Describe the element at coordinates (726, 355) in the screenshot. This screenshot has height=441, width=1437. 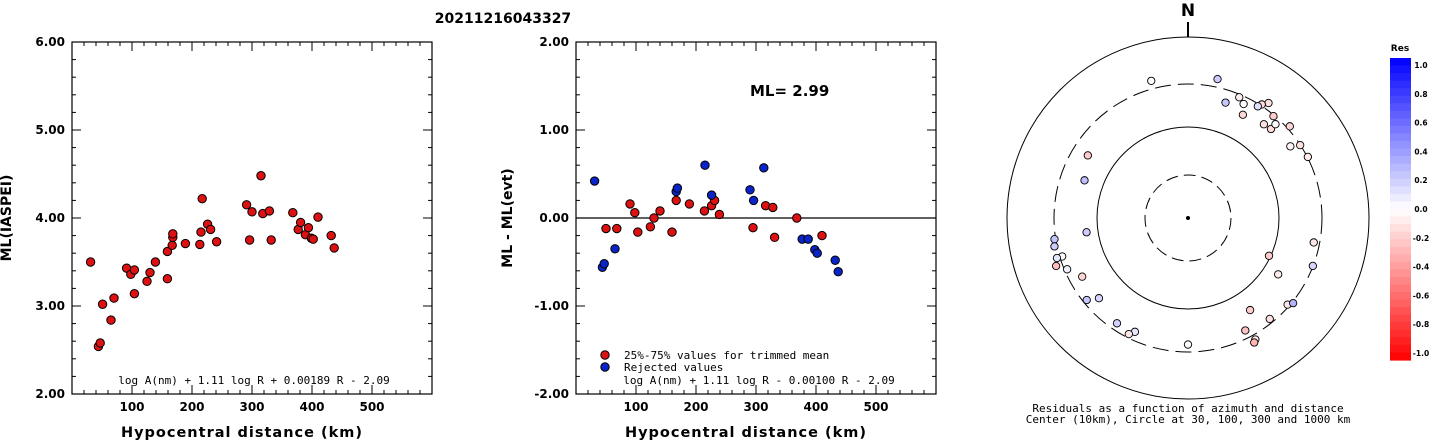
I see `legend-label-trimmed: 25%-75% values for trimmed mean` at that location.